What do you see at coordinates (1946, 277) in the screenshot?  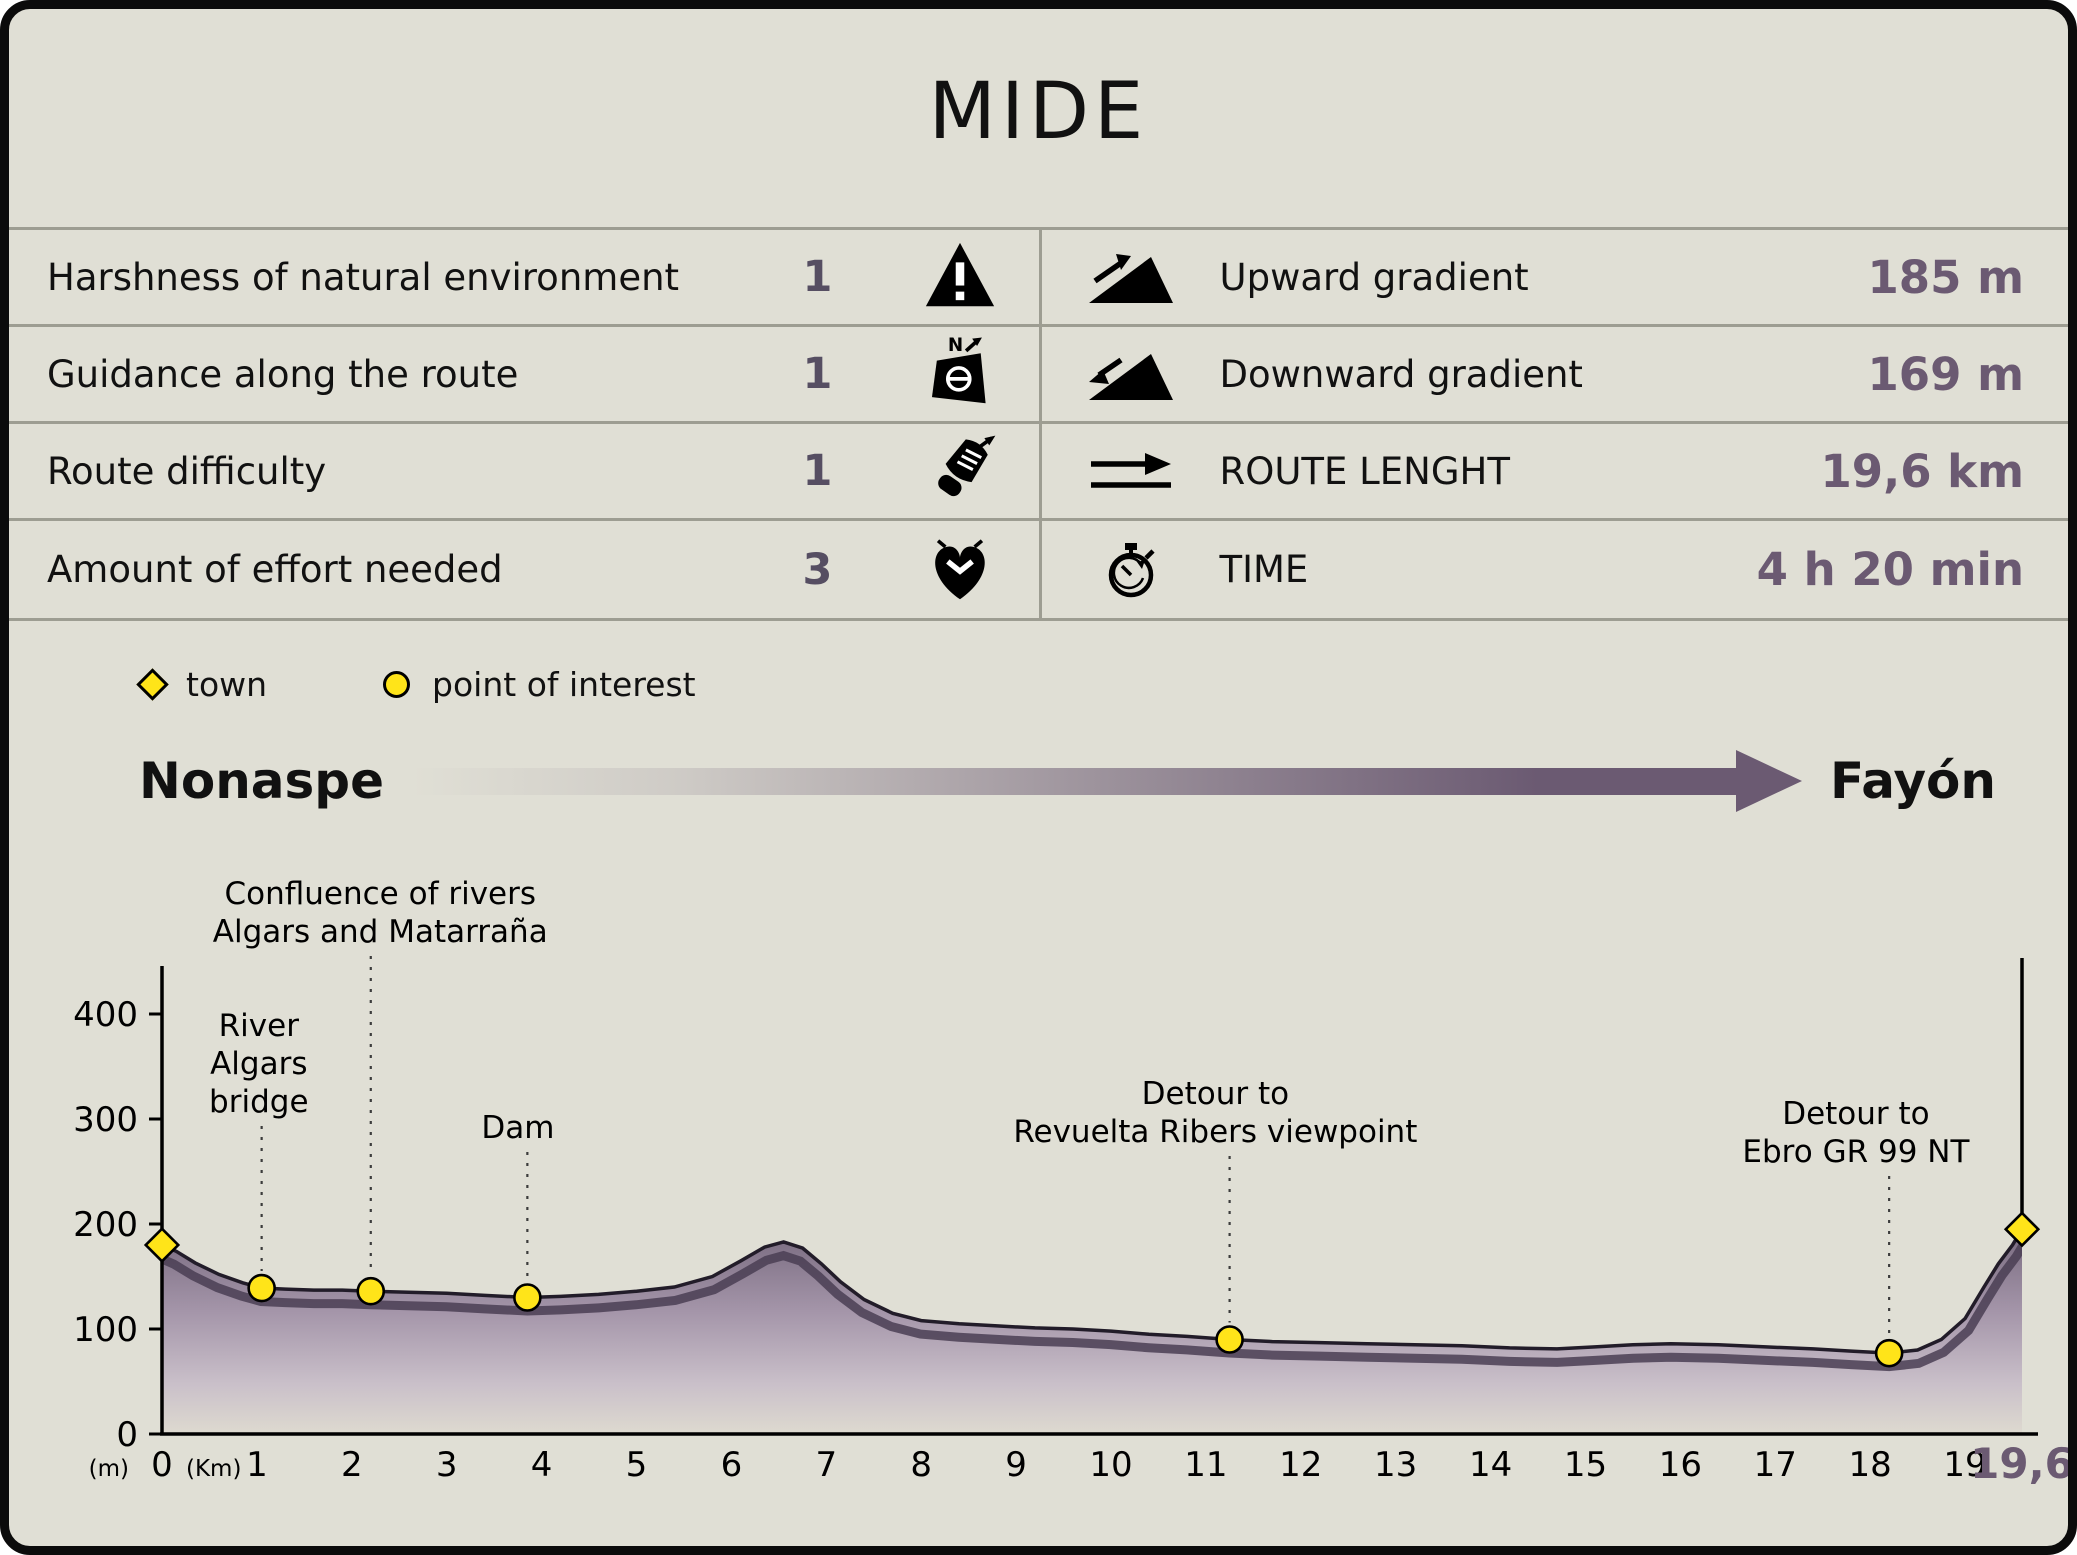 I see `stat-value: 185 m` at bounding box center [1946, 277].